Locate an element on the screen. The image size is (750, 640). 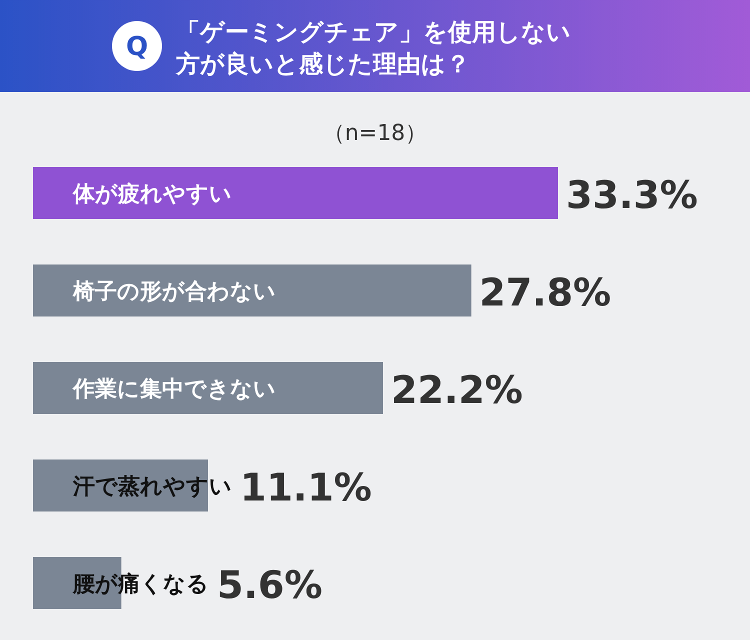
data-label: 11.1% is located at coordinates (306, 488).